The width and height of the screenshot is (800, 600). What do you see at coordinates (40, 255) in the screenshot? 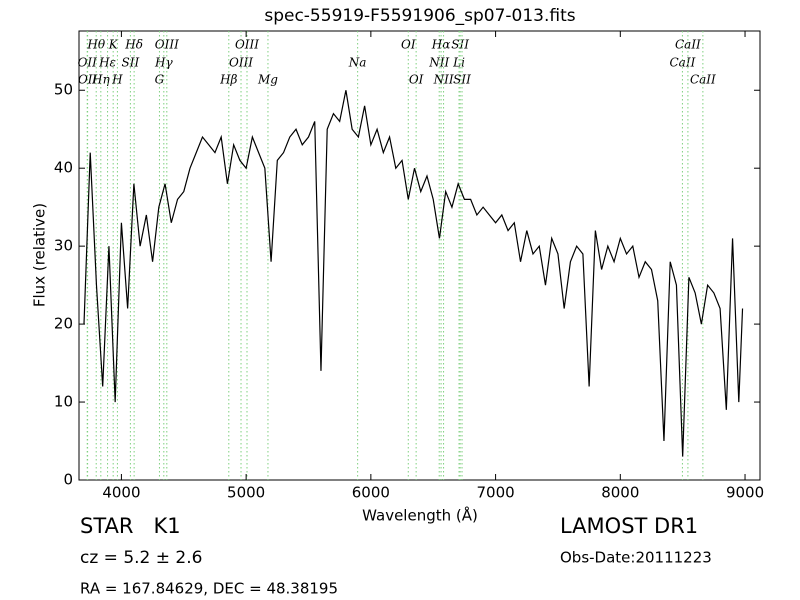
I see `y-axis-label: Flux (relative)` at bounding box center [40, 255].